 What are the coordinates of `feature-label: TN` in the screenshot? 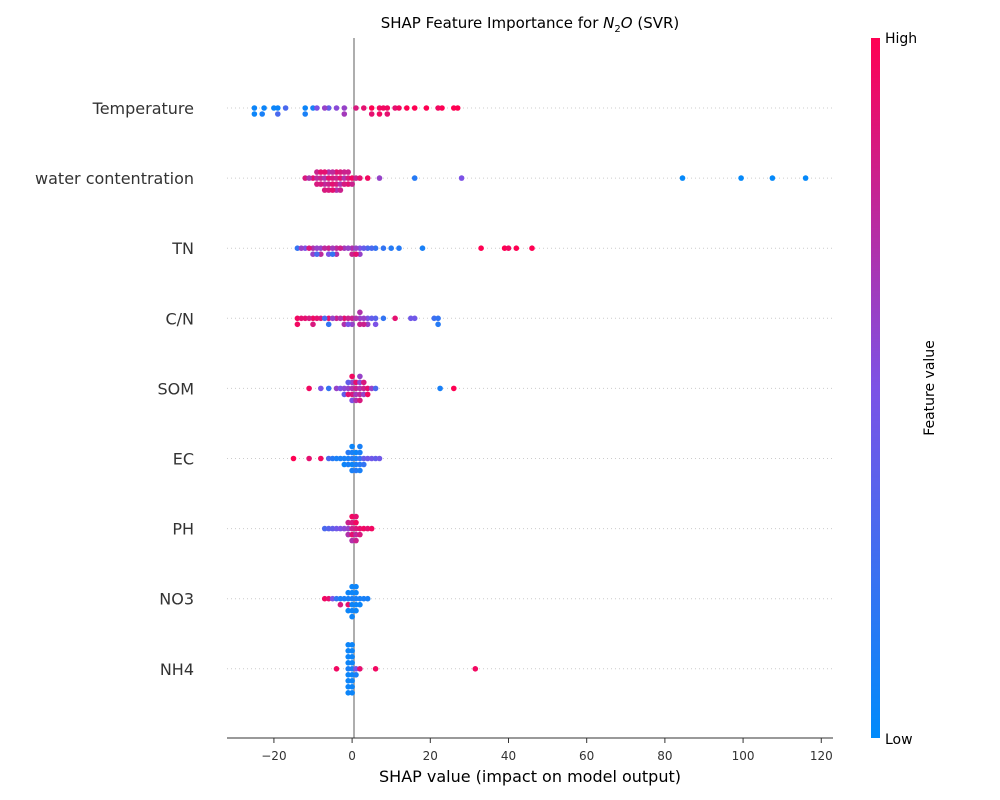 It's located at (182, 248).